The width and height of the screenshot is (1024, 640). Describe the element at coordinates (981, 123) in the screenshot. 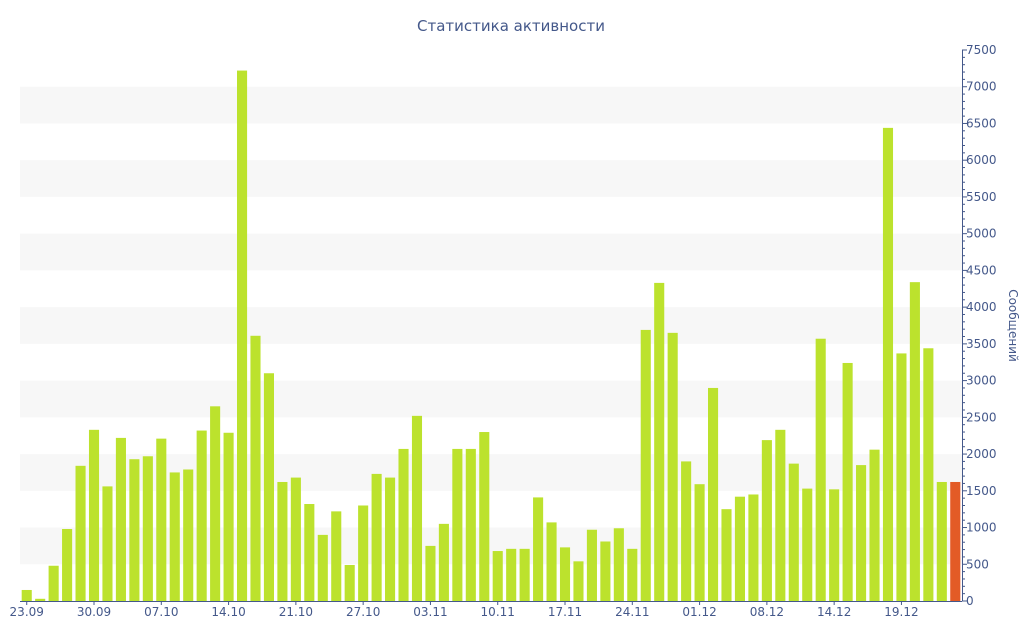

I see `y-tick-label: 6500` at that location.